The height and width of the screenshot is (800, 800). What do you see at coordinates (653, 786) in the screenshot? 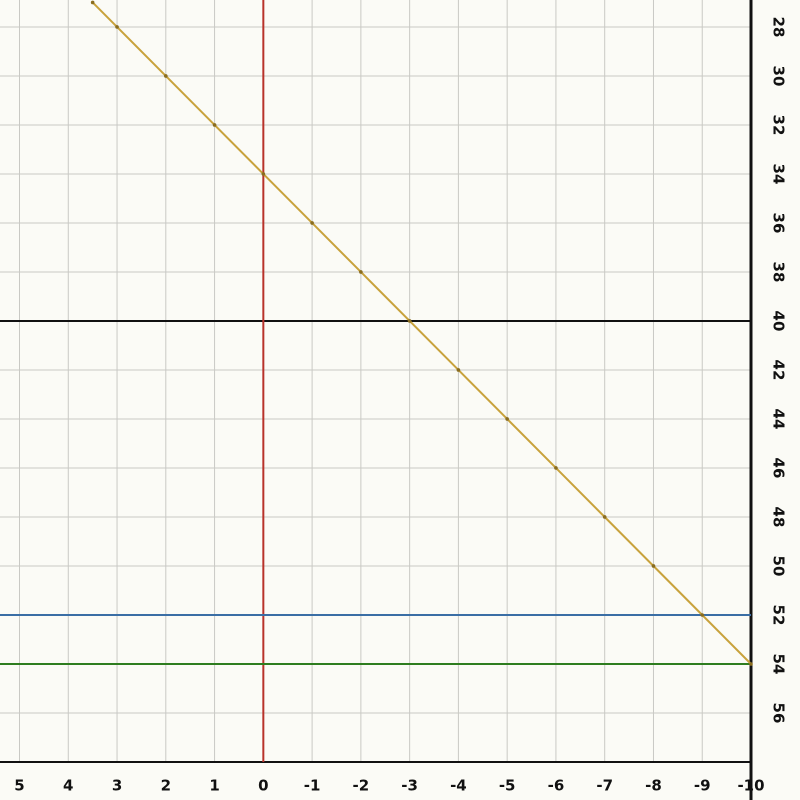
I see `x-tick-label: -8` at bounding box center [653, 786].